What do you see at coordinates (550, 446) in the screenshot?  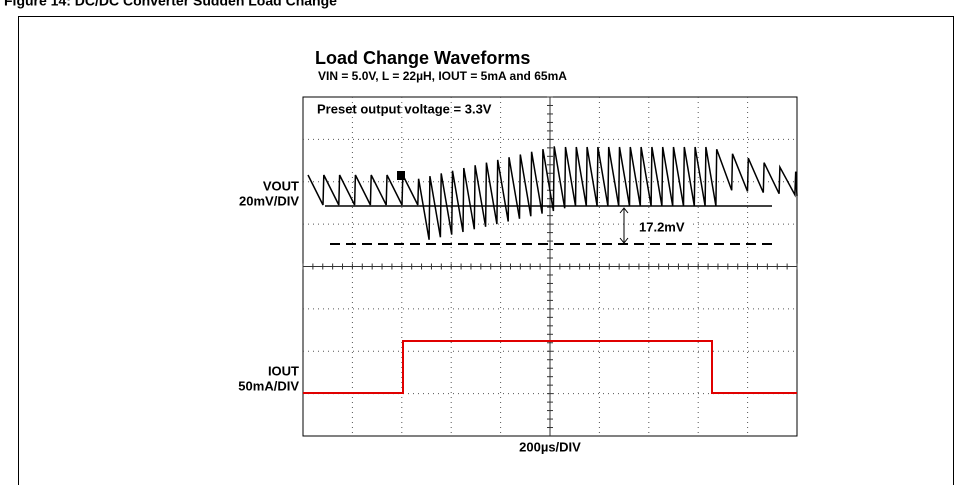 I see `time-scale: 200µs/DIV` at bounding box center [550, 446].